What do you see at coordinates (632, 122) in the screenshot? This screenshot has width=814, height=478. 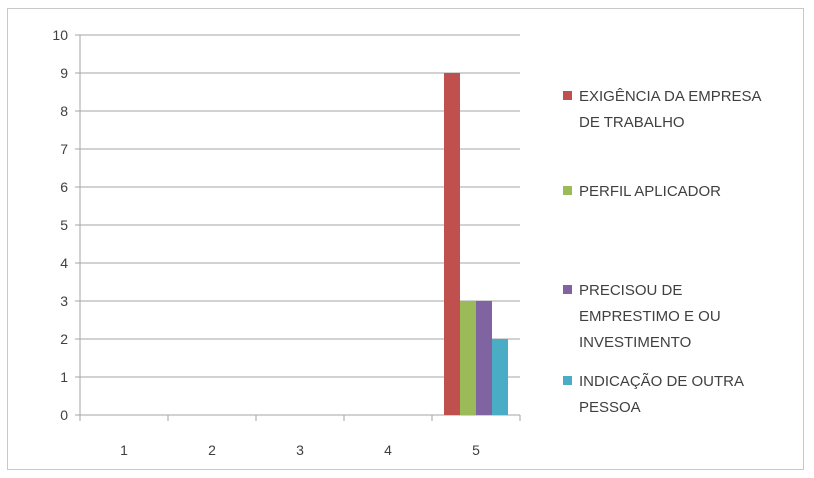 I see `legend-label: DE TRABALHO` at bounding box center [632, 122].